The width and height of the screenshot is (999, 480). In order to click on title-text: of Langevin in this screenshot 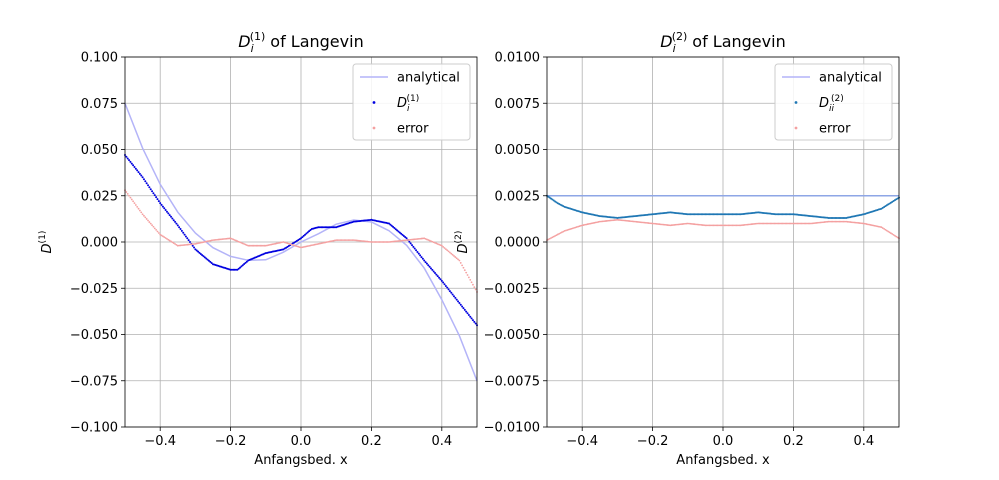, I will do `click(738, 41)`.